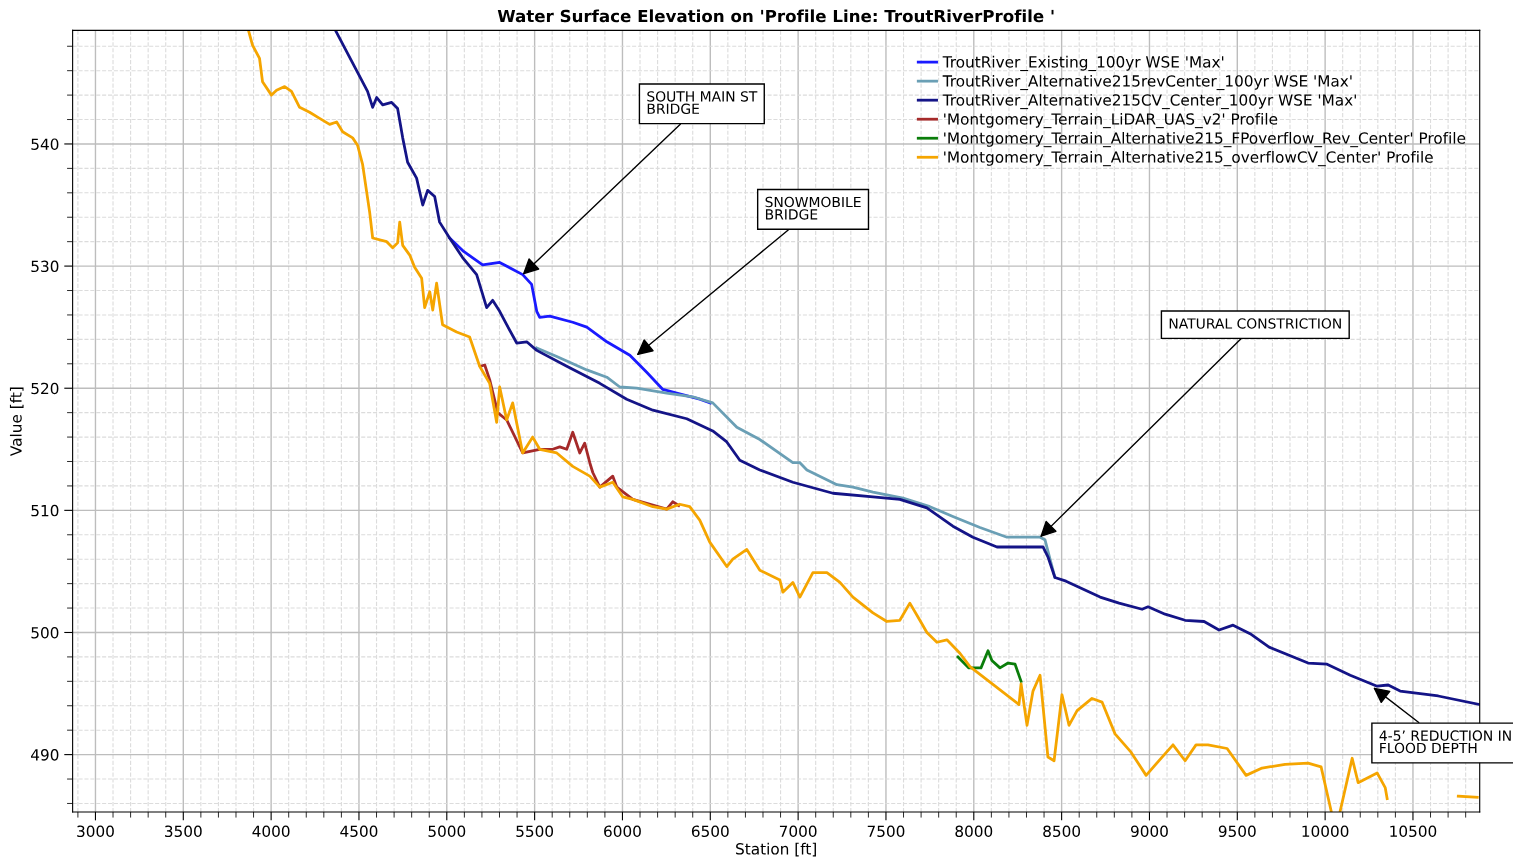 This screenshot has height=868, width=1513. What do you see at coordinates (45, 144) in the screenshot?
I see `y-tick-label: 540` at bounding box center [45, 144].